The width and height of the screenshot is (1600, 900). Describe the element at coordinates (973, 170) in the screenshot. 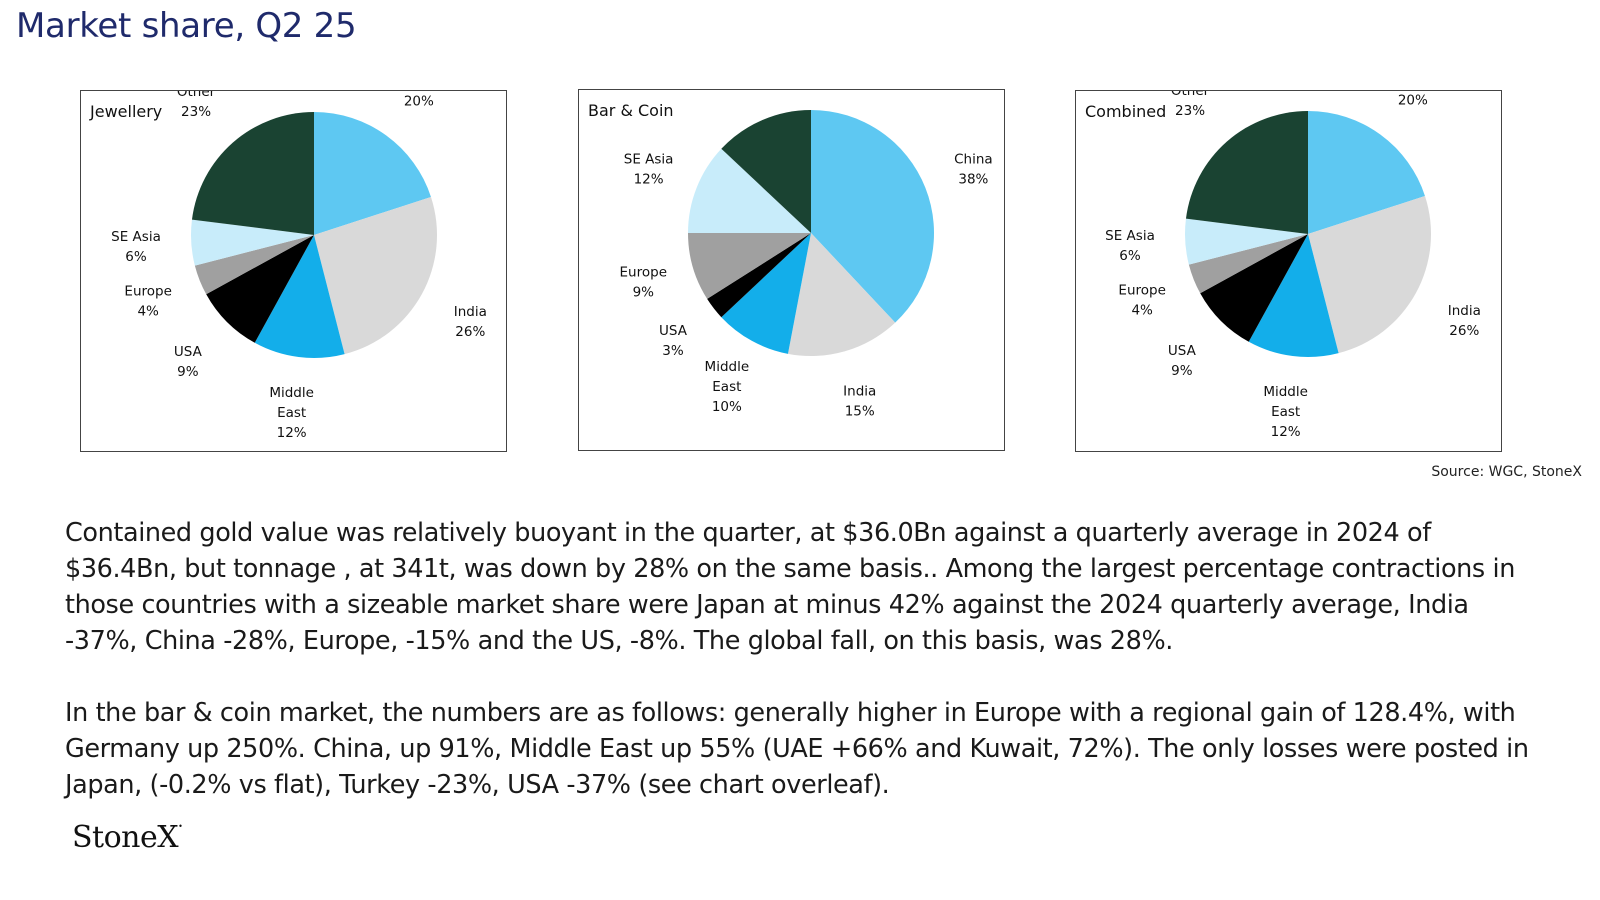

I see `slice-label-china: China 38%` at that location.